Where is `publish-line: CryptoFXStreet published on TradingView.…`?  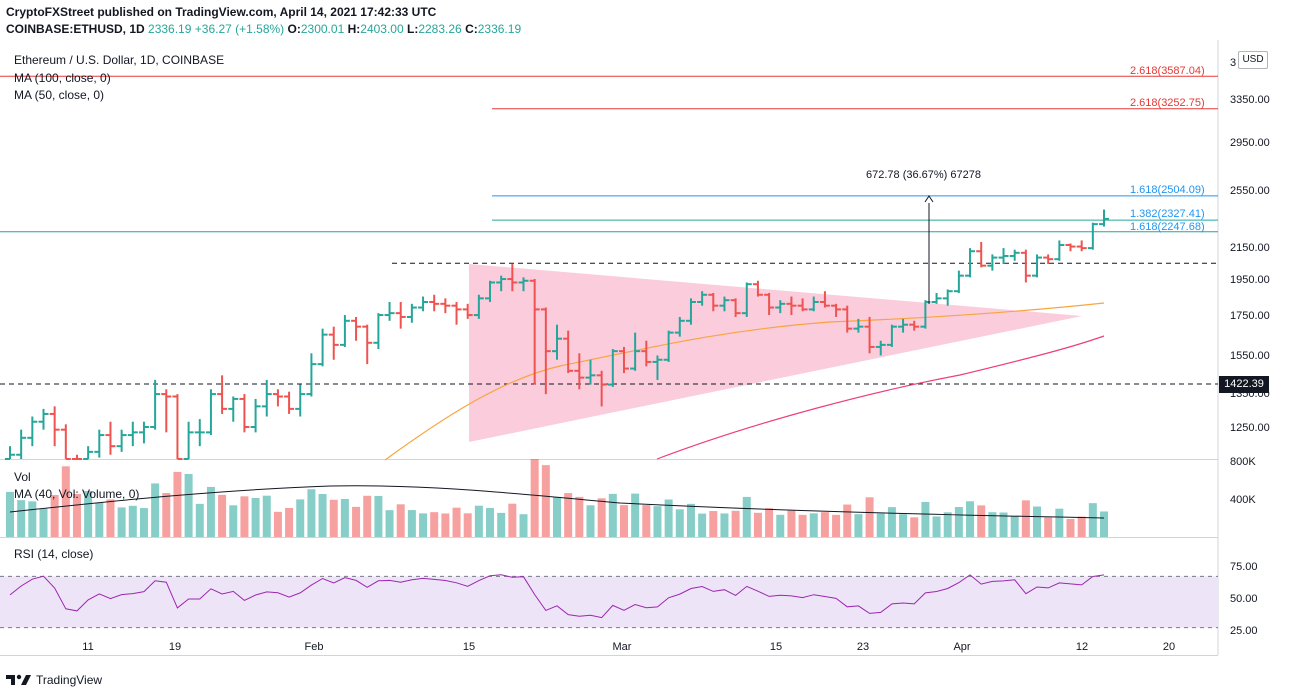 publish-line: CryptoFXStreet published on TradingView.… is located at coordinates (221, 12).